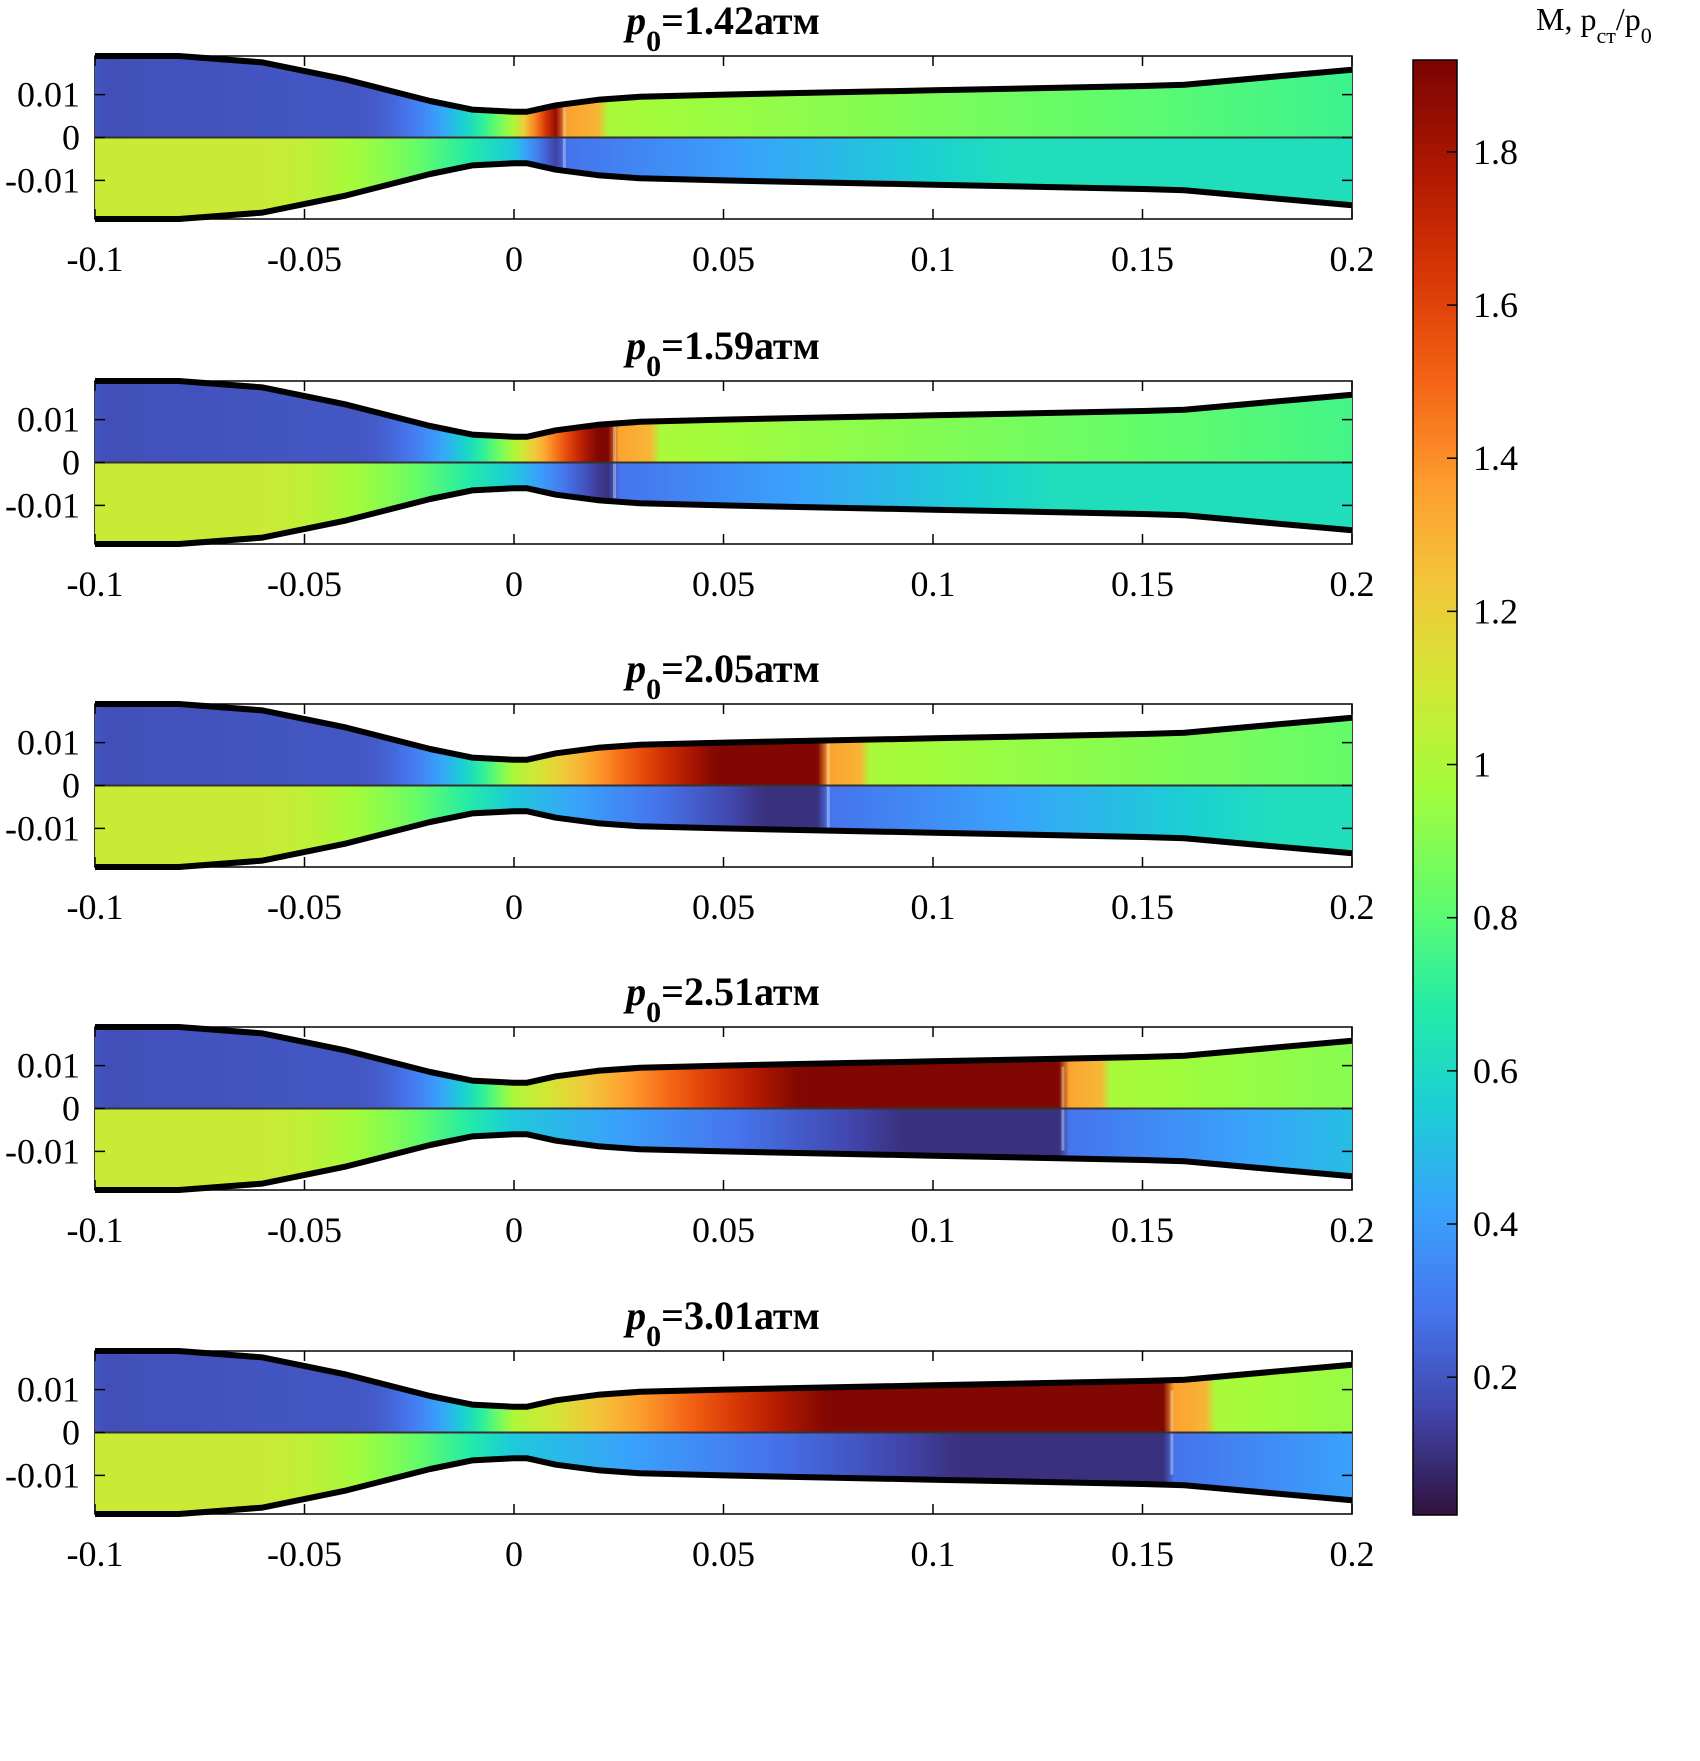 The image size is (1700, 1761). I want to click on colorbar-tick-label: 1.4, so click(1495, 458).